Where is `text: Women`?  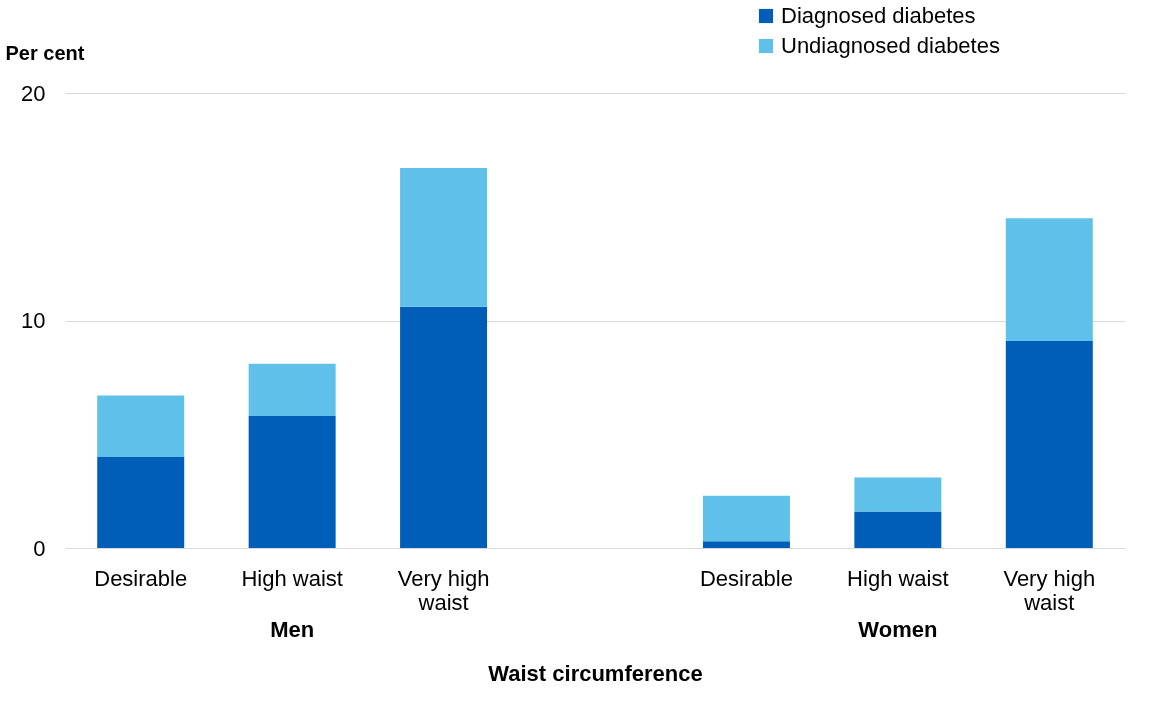
text: Women is located at coordinates (898, 629).